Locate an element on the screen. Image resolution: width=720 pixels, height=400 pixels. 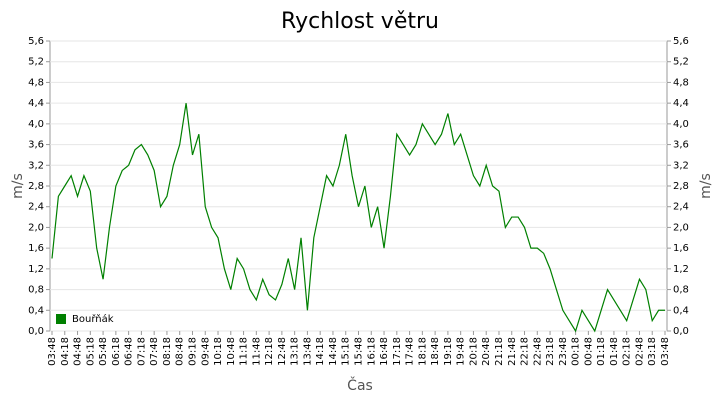
x-tick-label: 23:48 is located at coordinates (563, 351).